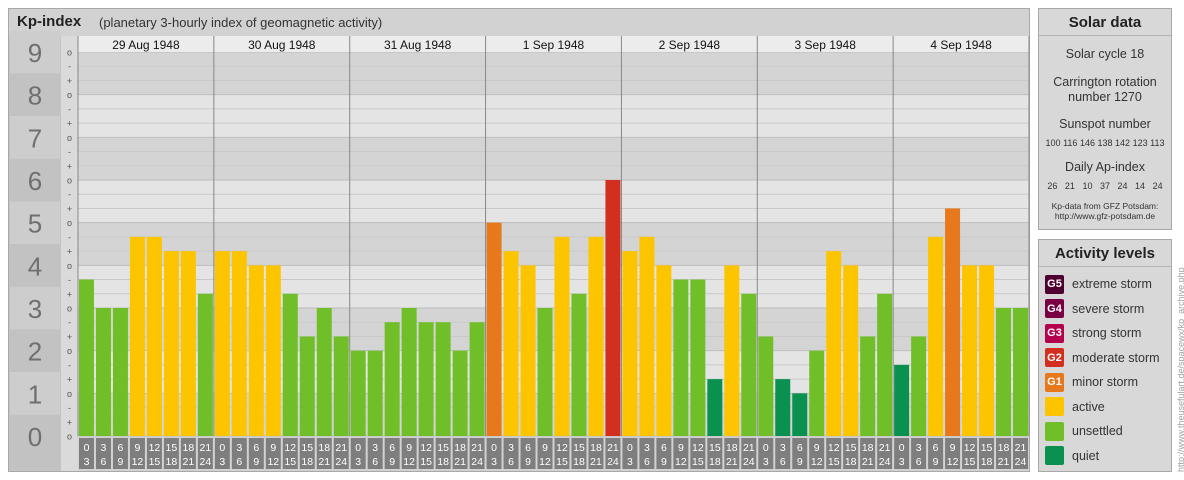  Describe the element at coordinates (35, 394) in the screenshot. I see `y-tick-label: 1` at that location.